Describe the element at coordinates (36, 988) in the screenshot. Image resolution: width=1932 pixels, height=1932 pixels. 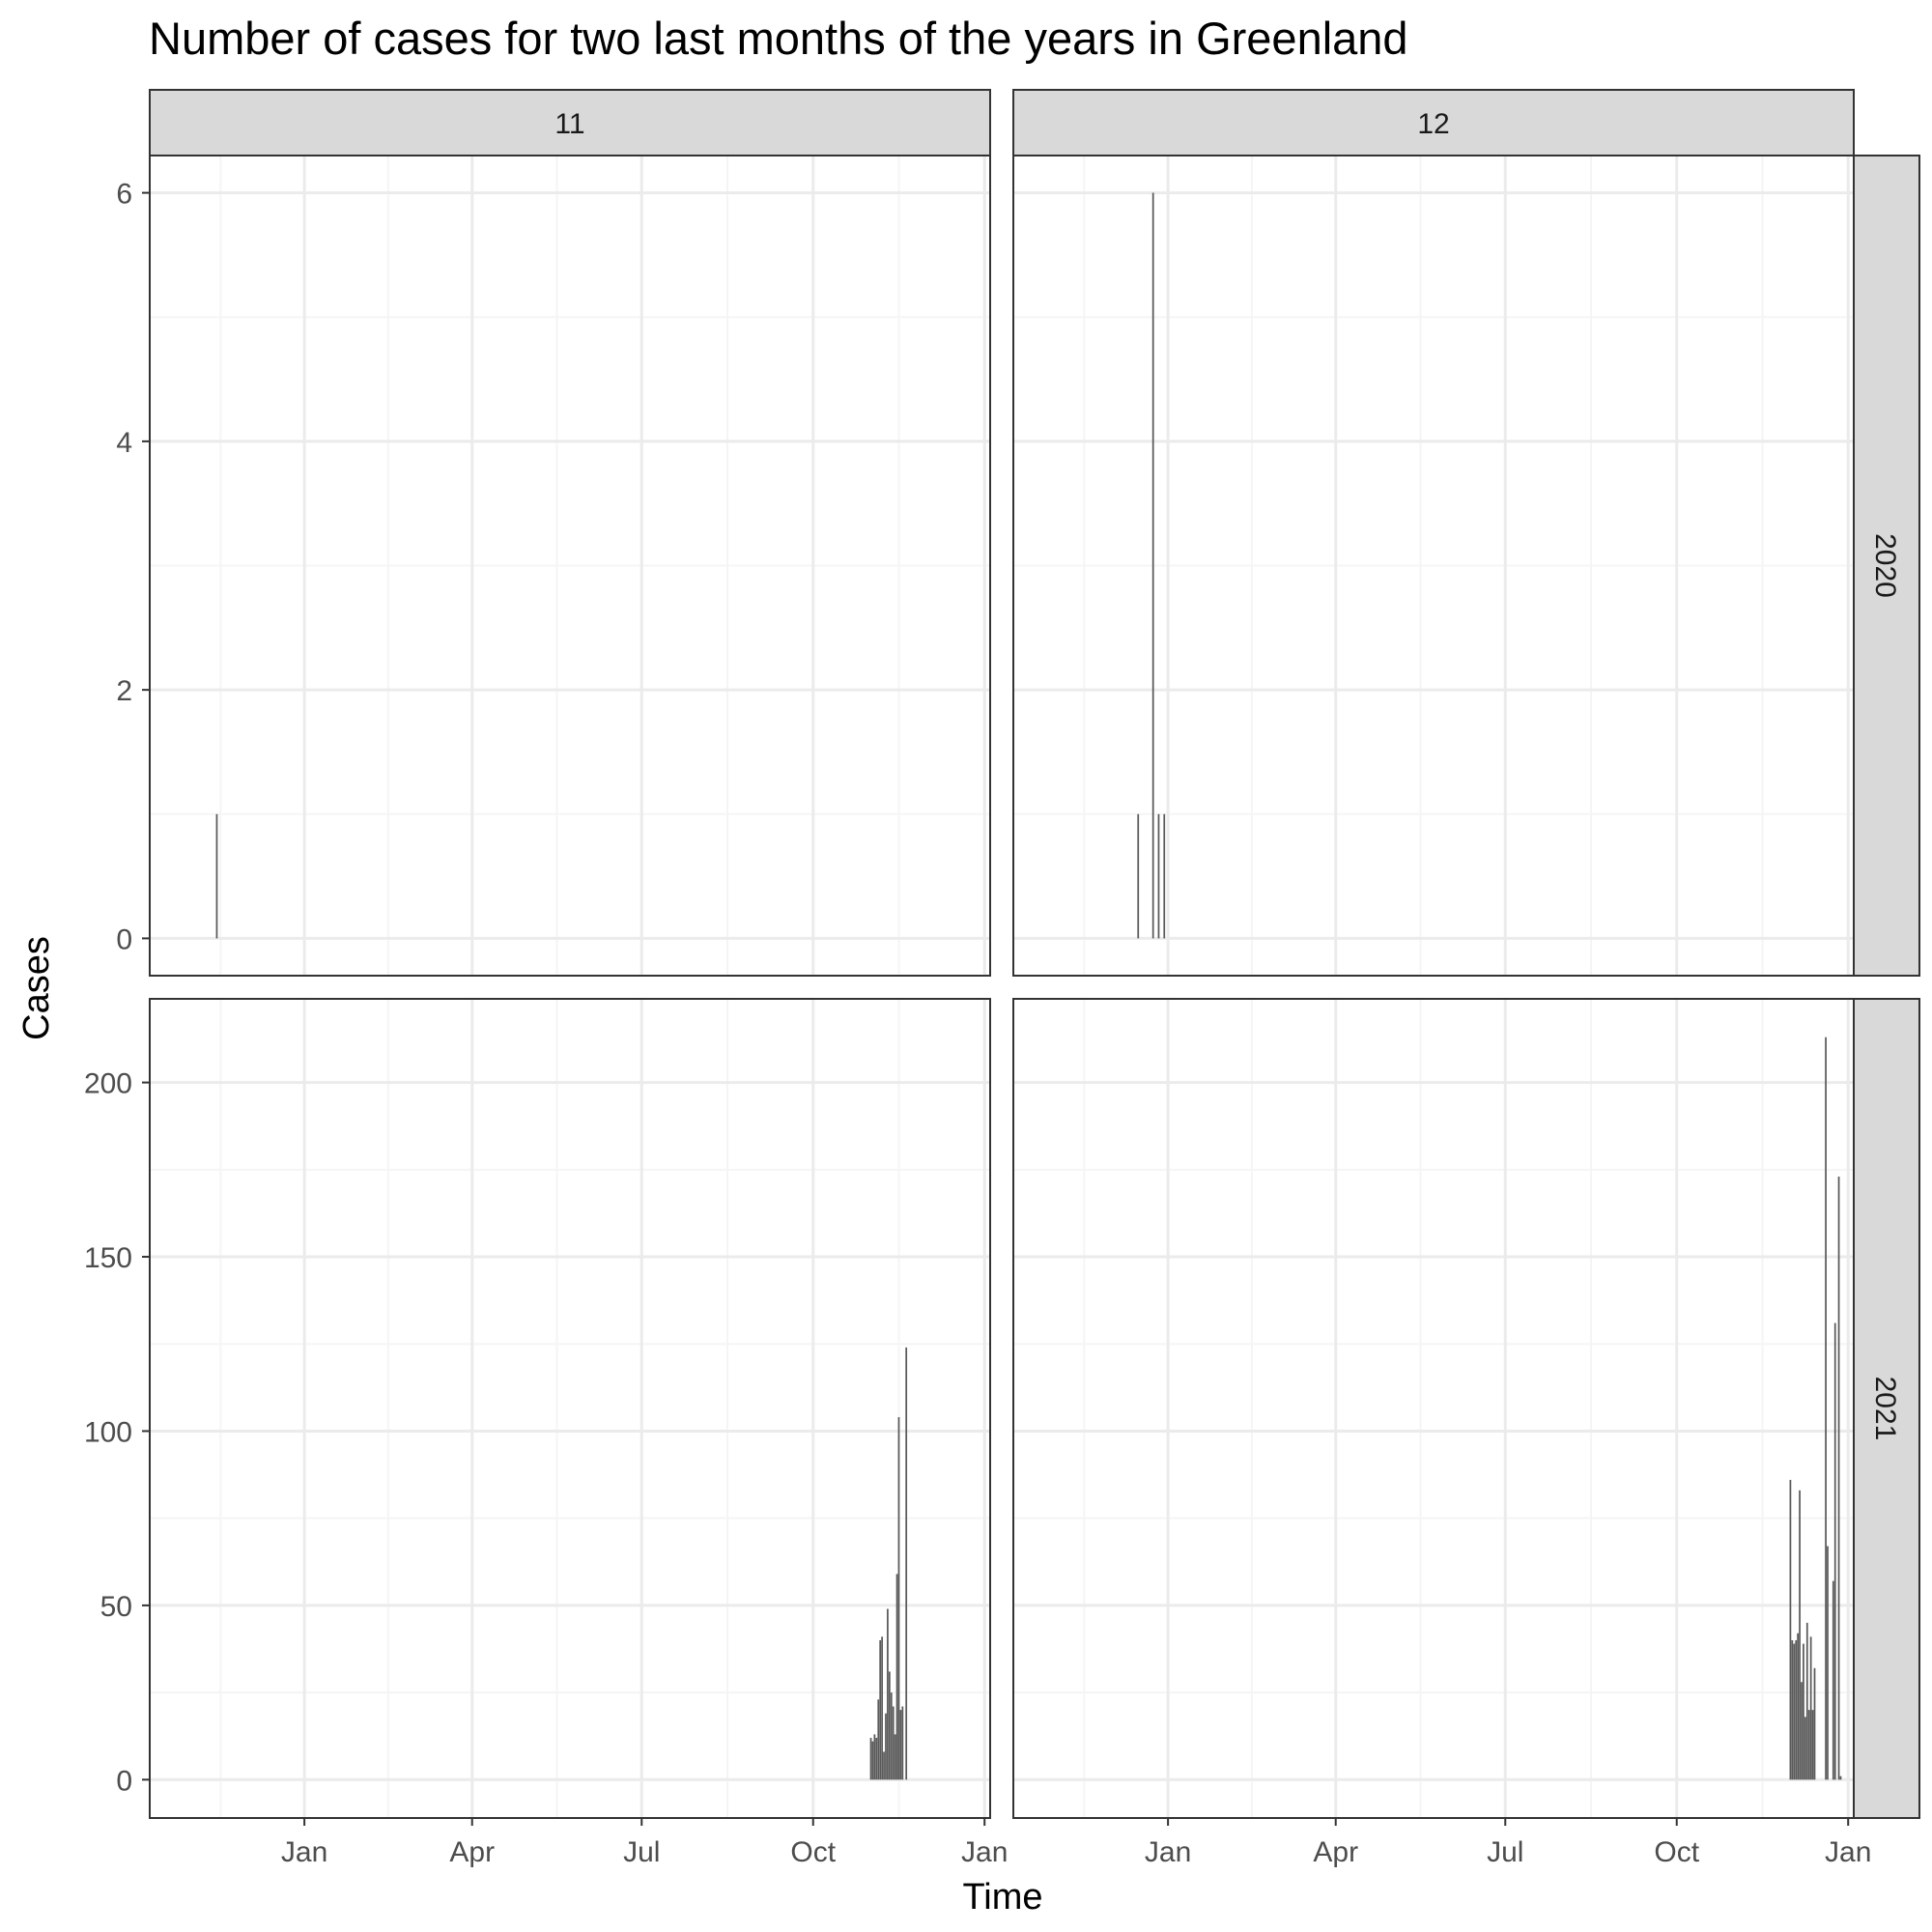
I see `y-axis-title: Cases` at that location.